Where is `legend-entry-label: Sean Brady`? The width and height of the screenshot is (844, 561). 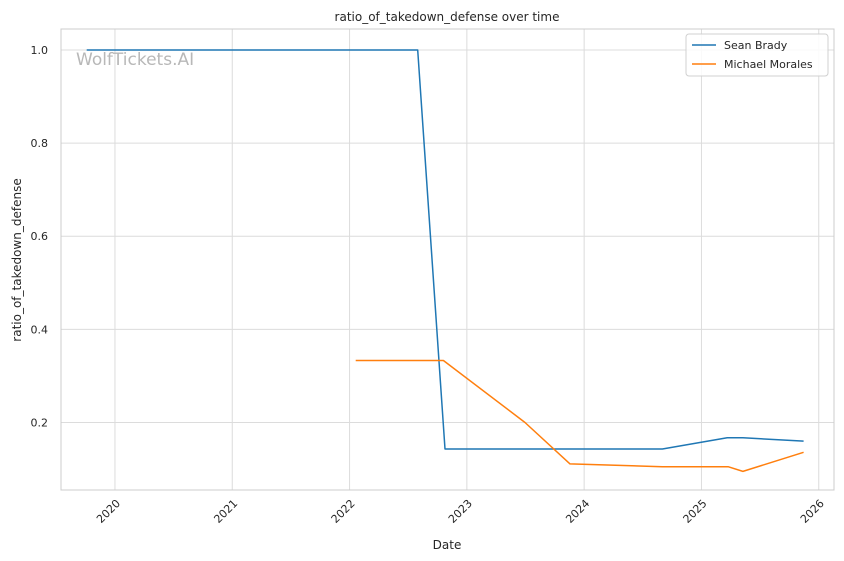
legend-entry-label: Sean Brady is located at coordinates (756, 45).